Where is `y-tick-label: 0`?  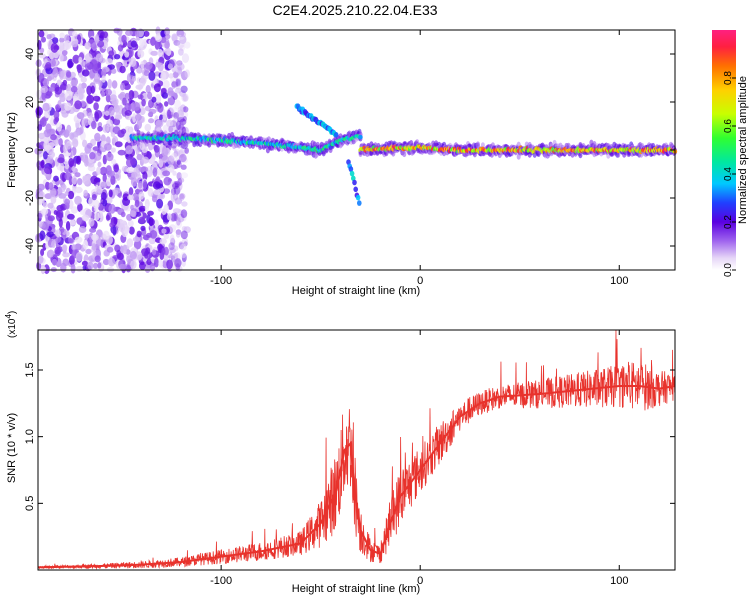
y-tick-label: 0 is located at coordinates (30, 150).